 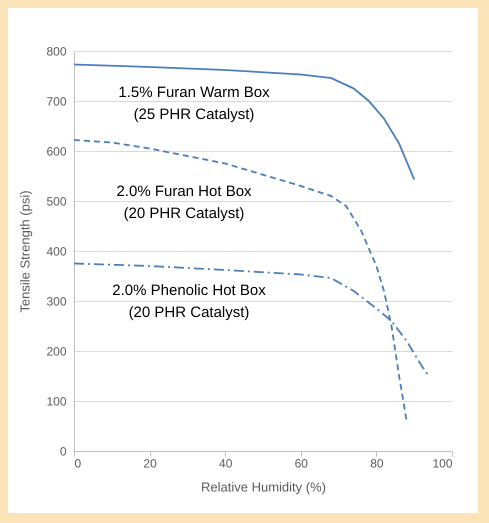 What do you see at coordinates (442, 463) in the screenshot?
I see `x-tick-label: 100` at bounding box center [442, 463].